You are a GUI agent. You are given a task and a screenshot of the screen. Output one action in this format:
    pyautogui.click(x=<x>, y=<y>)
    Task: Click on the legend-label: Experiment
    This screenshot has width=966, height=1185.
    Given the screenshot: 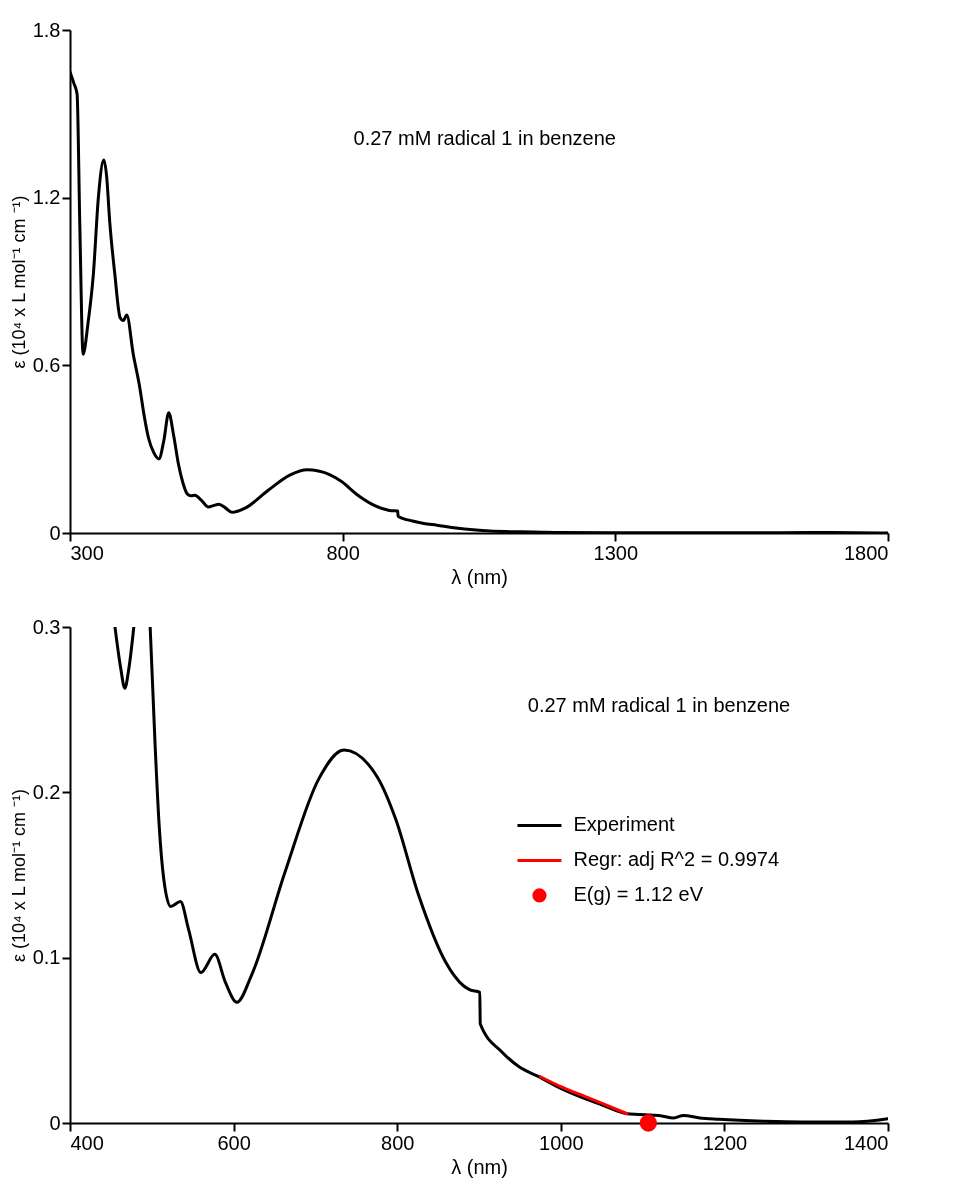 What is the action you would take?
    pyautogui.click(x=624, y=824)
    